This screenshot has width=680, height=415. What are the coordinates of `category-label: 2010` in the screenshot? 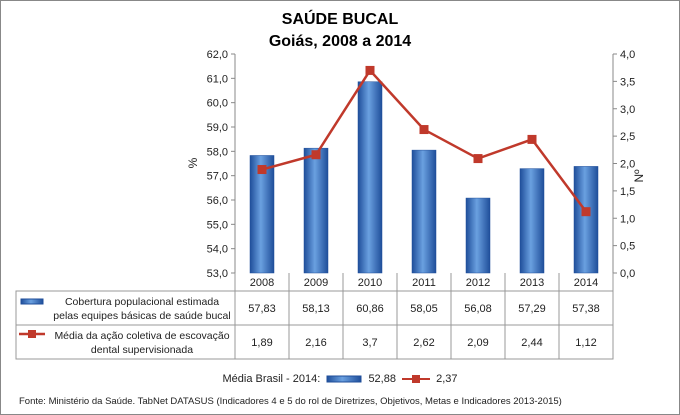 It's located at (370, 283).